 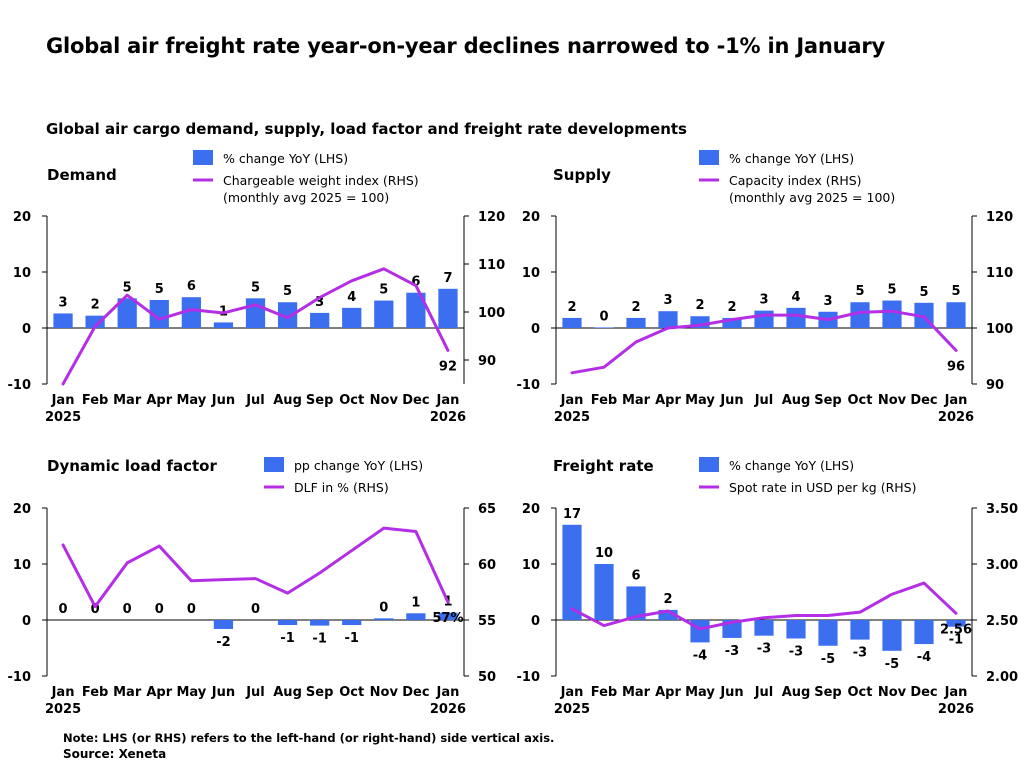 What do you see at coordinates (995, 385) in the screenshot?
I see `right-axis-tick-label: 90` at bounding box center [995, 385].